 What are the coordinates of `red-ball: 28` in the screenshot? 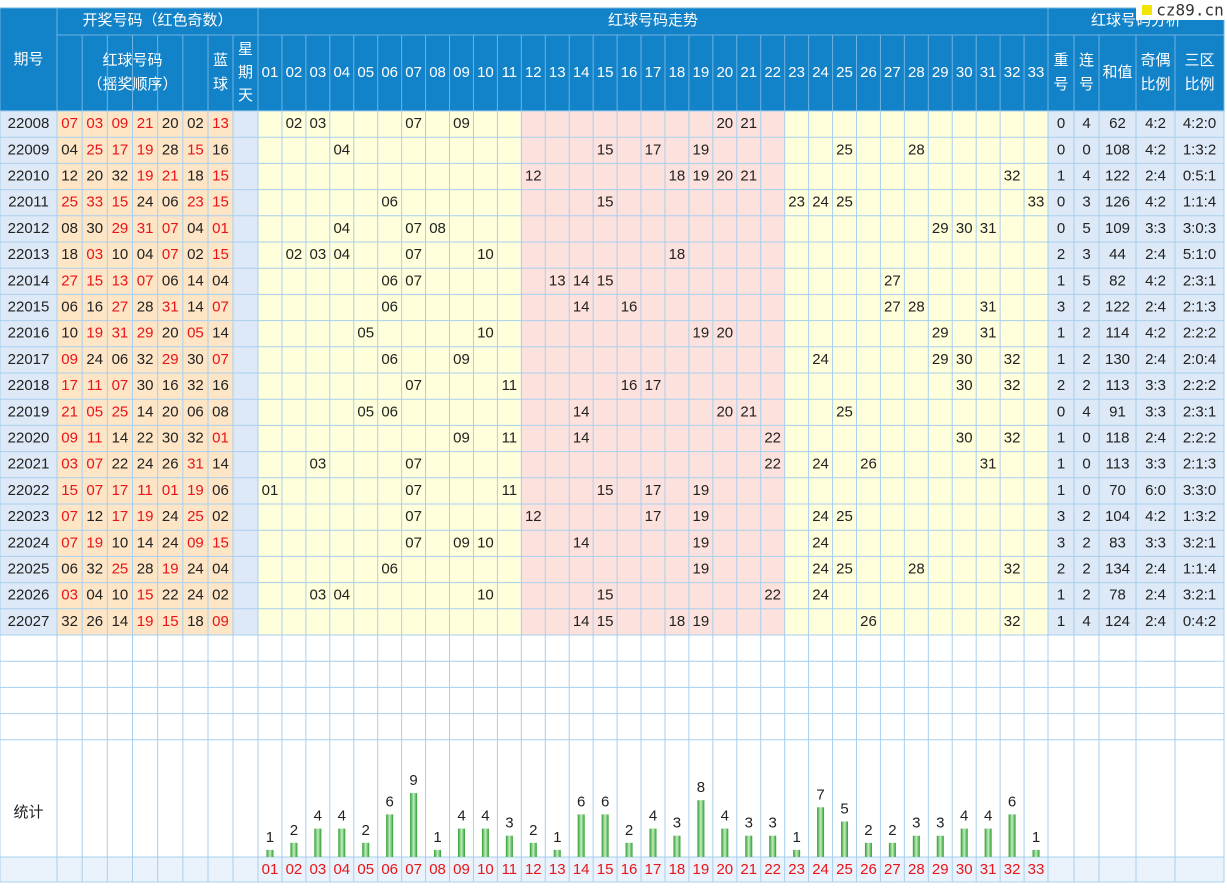 It's located at (145, 306).